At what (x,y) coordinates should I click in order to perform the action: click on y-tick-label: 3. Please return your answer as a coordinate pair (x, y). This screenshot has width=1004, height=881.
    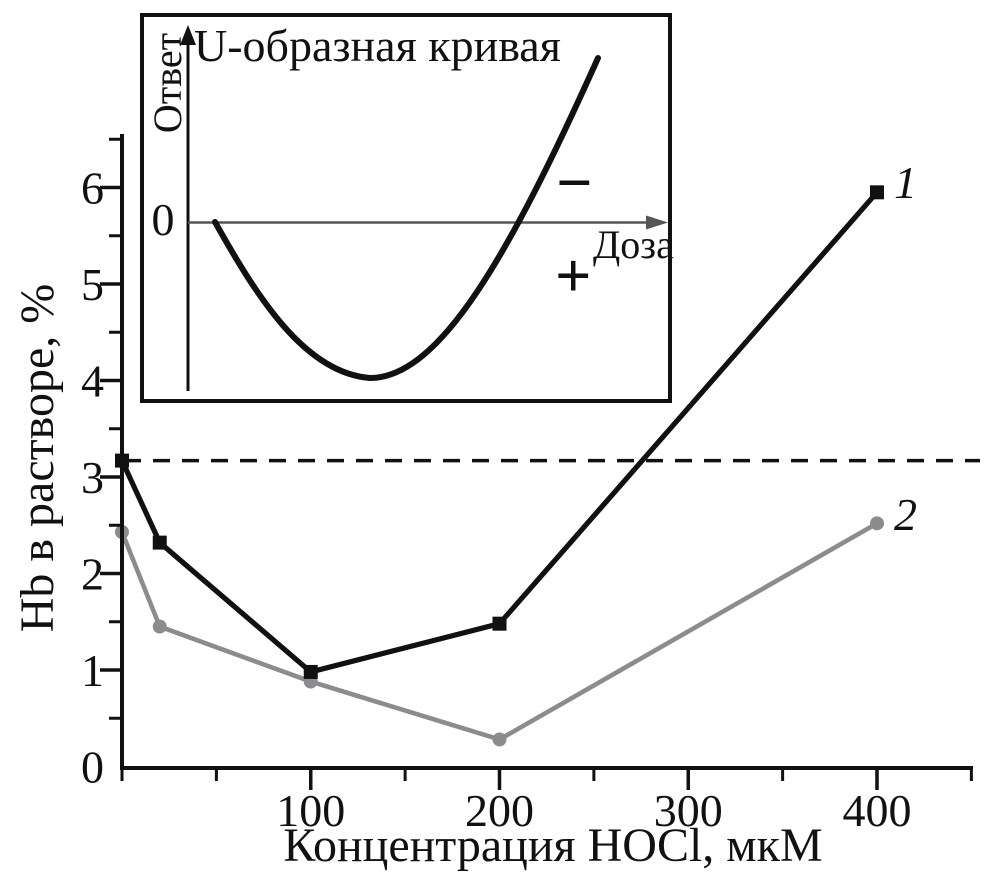
    Looking at the image, I should click on (92, 477).